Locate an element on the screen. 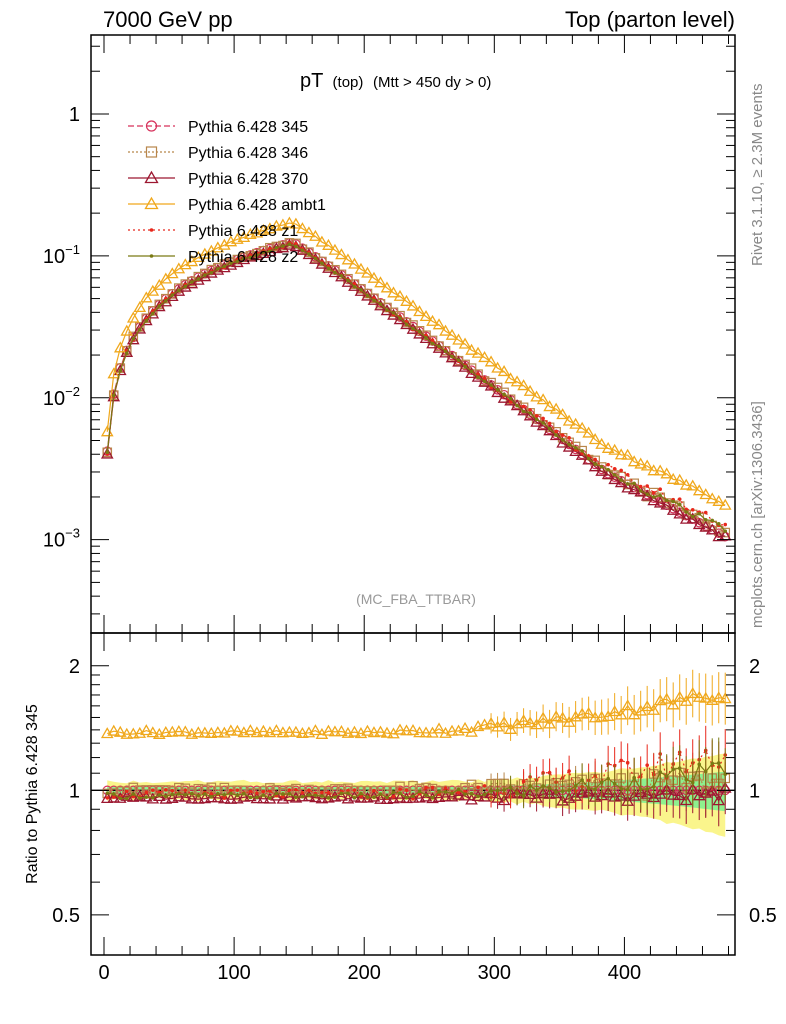 This screenshot has height=1024, width=786. ratio-y-tick-label-right: 0.5 is located at coordinates (763, 916).